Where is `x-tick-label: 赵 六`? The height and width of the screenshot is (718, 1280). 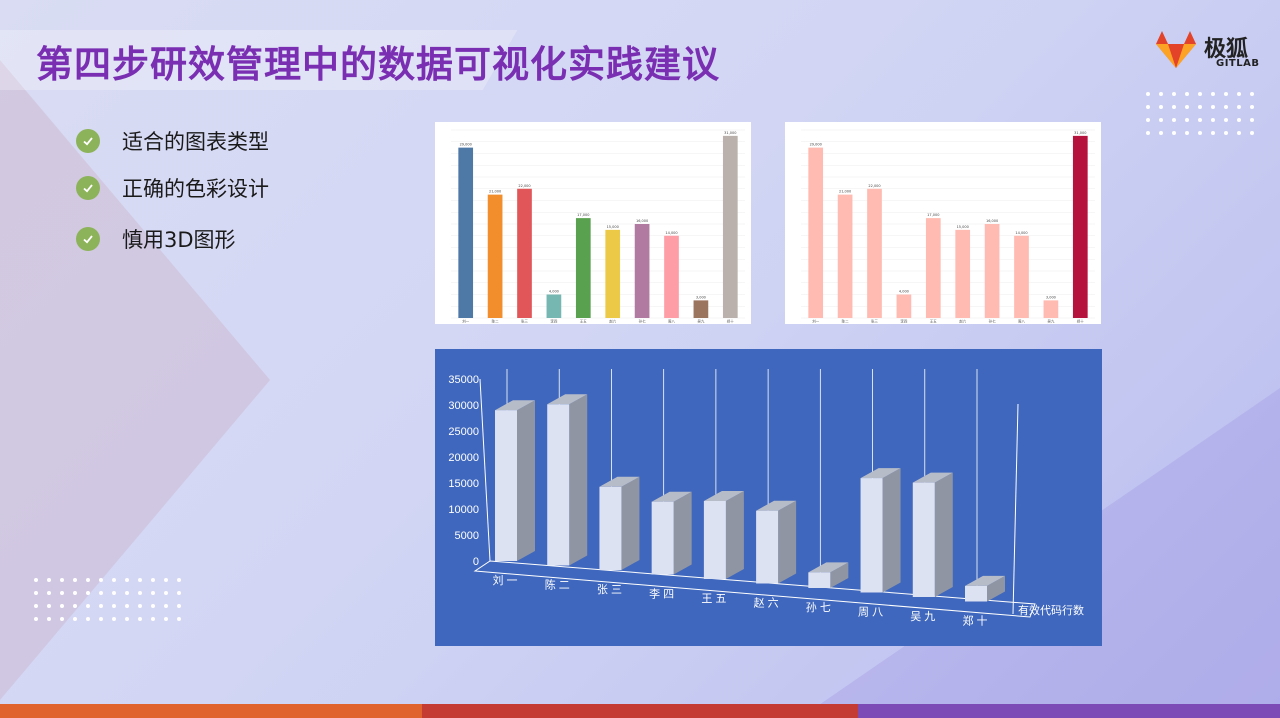
x-tick-label: 赵 六 is located at coordinates (766, 603).